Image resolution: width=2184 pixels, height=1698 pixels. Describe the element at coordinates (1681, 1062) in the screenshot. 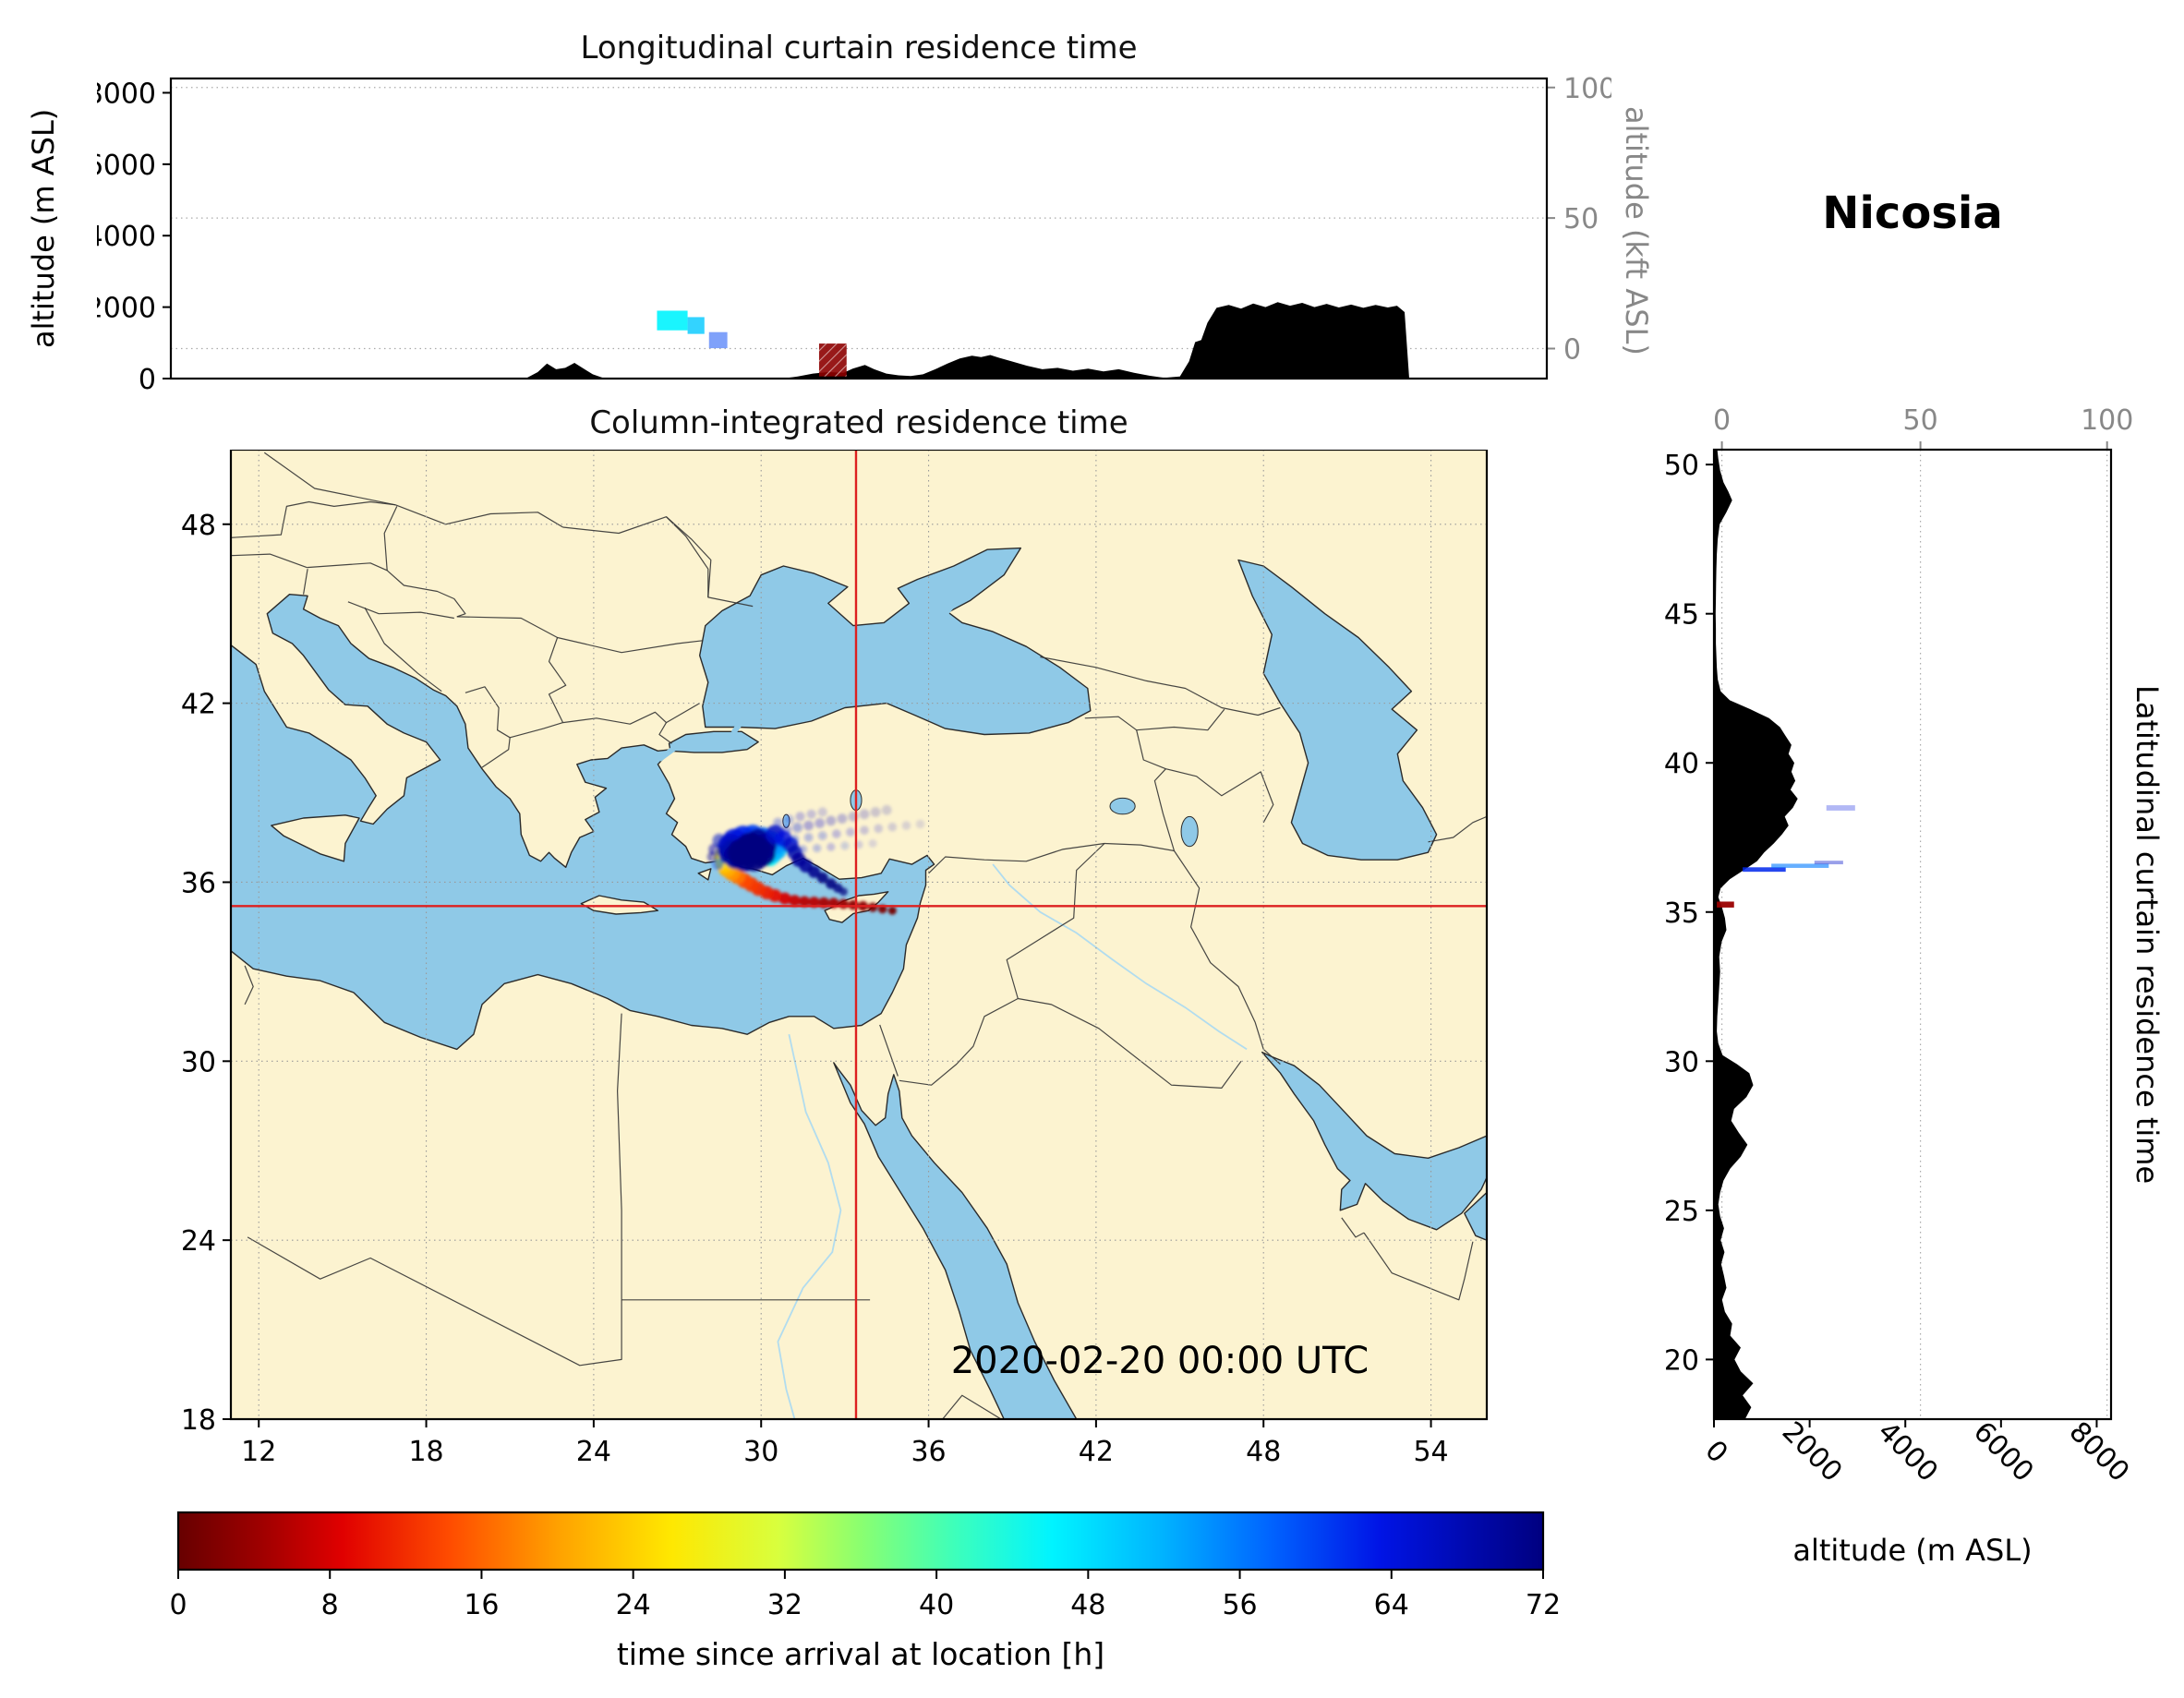

I see `lat-tick-label: 30` at that location.